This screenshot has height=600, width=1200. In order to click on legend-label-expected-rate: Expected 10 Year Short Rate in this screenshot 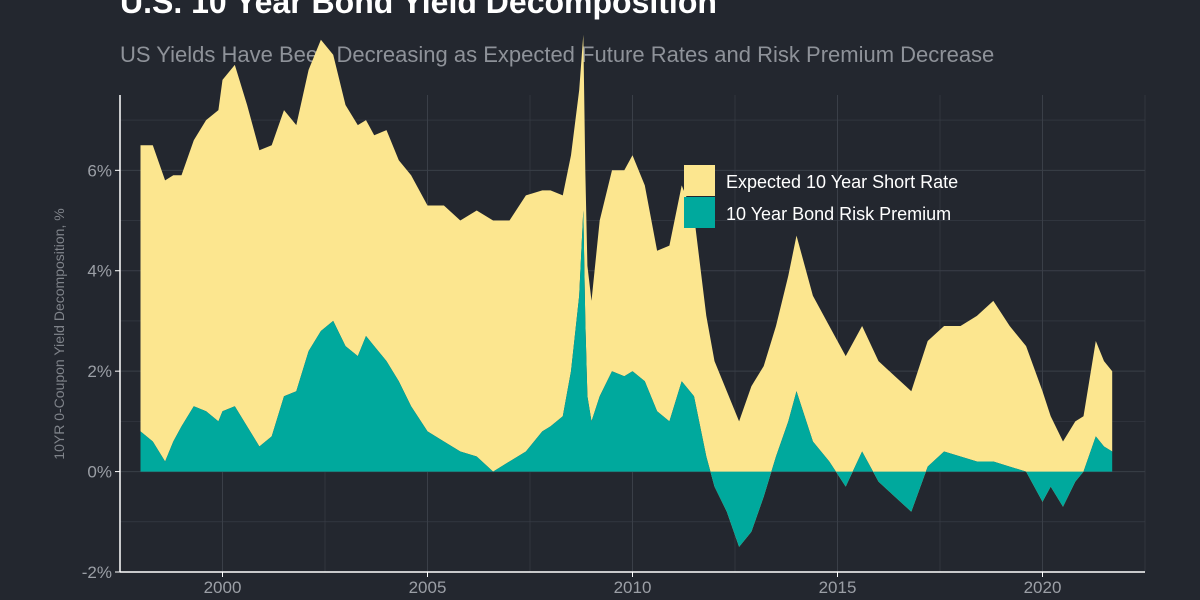, I will do `click(842, 182)`.